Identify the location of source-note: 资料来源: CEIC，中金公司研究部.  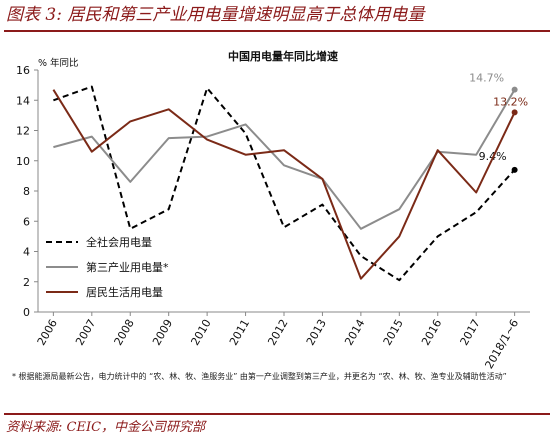
(106, 427).